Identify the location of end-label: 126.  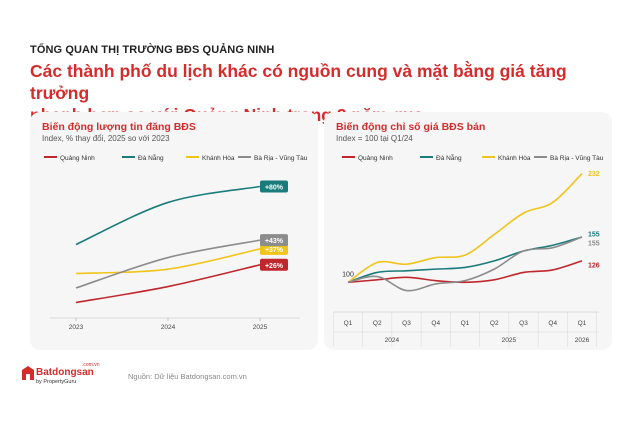
(594, 265).